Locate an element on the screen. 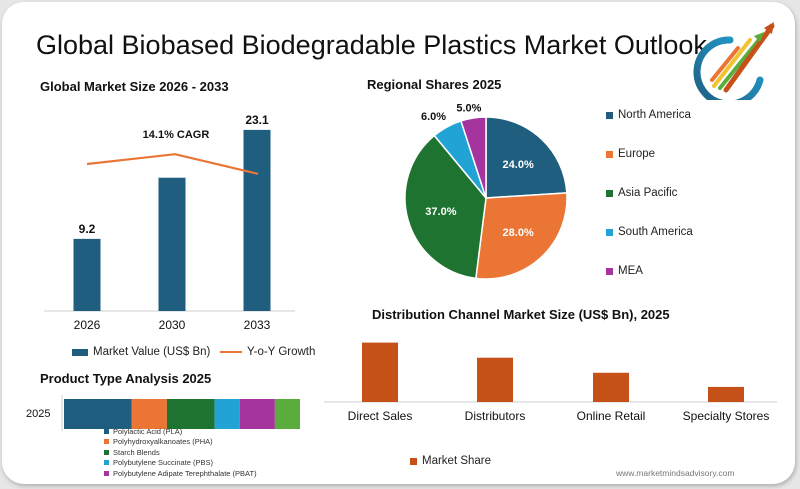 This screenshot has height=489, width=800. product-type-legend-label: Polylactic Acid (PLA) is located at coordinates (148, 431).